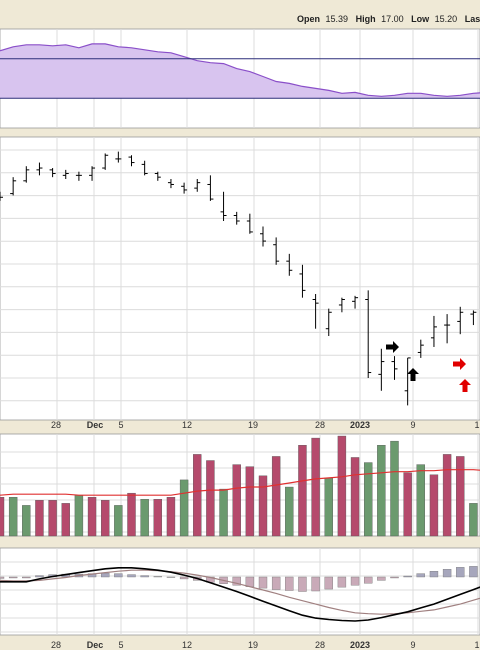 The width and height of the screenshot is (480, 650). Describe the element at coordinates (412, 425) in the screenshot. I see `x-tick-label: 9` at that location.